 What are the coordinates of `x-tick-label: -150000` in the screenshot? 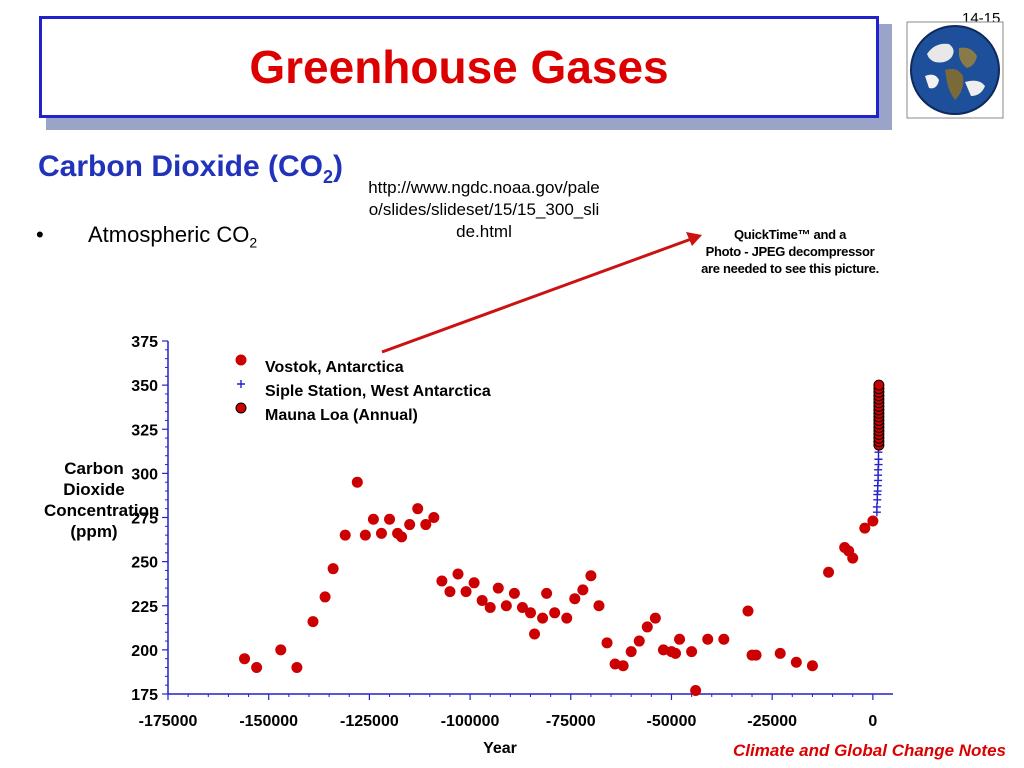 It's located at (268, 721).